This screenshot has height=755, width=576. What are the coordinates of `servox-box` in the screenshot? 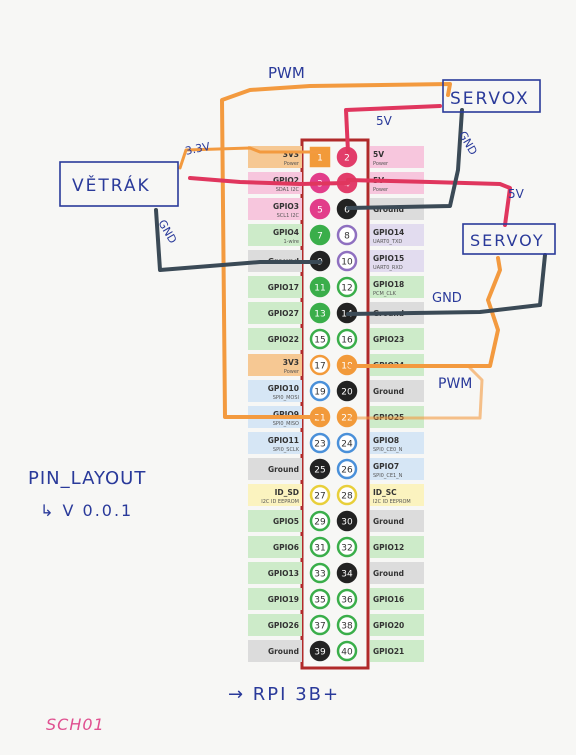 It's located at (491, 96).